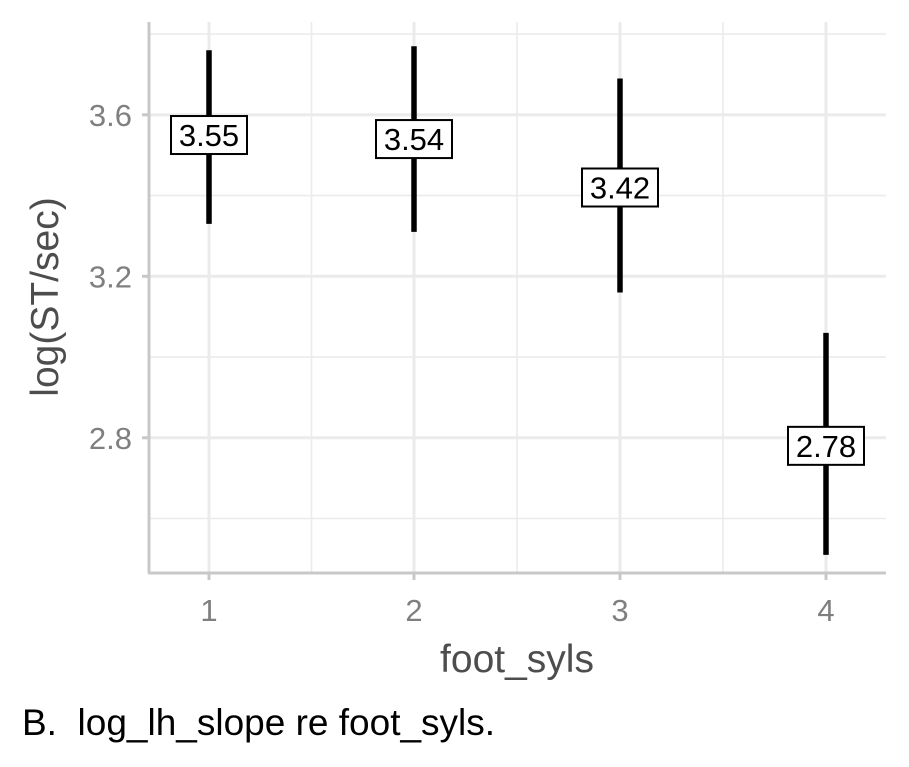 The width and height of the screenshot is (909, 767). I want to click on x-ticks: 1 2 3 4, so click(517, 600).